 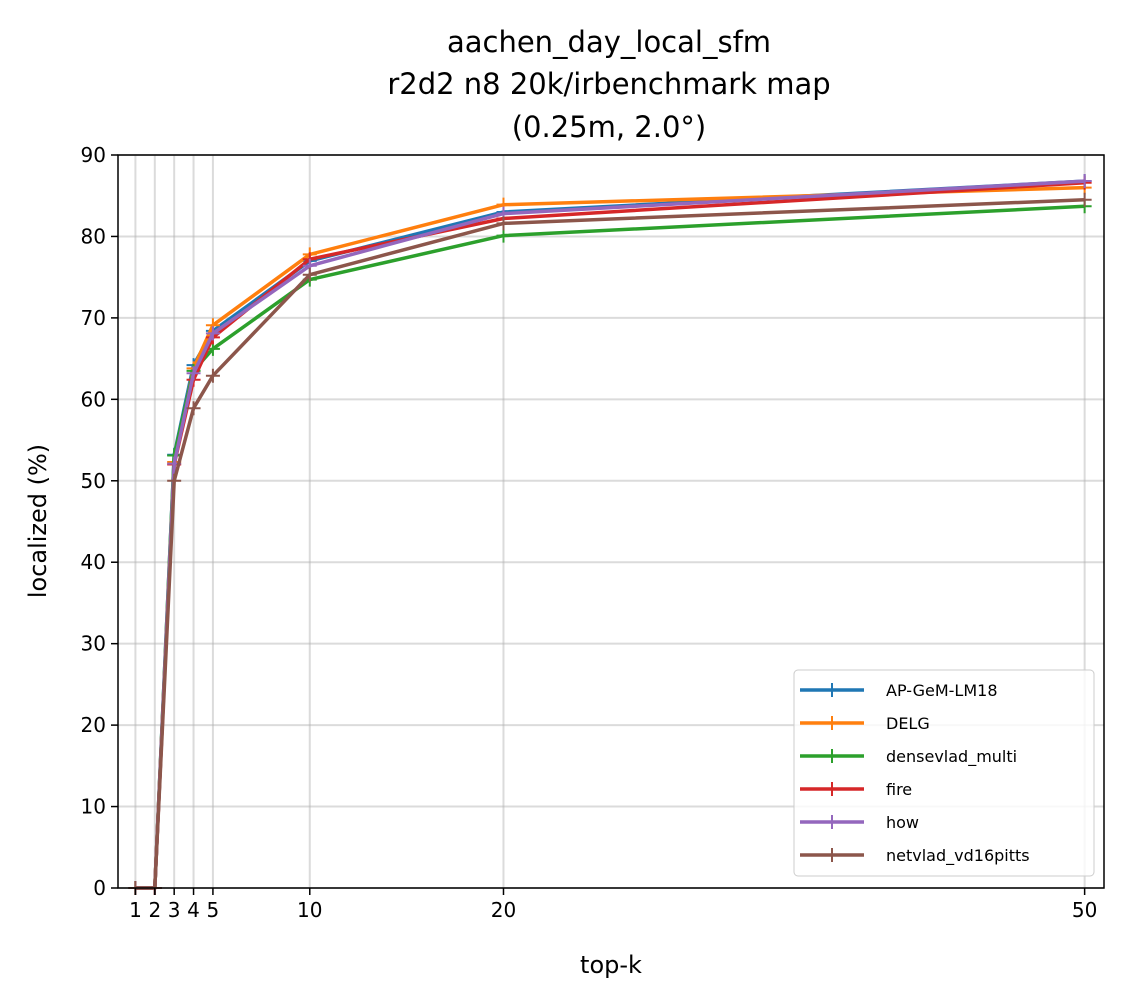 What do you see at coordinates (503, 910) in the screenshot?
I see `x-tick-label: 20` at bounding box center [503, 910].